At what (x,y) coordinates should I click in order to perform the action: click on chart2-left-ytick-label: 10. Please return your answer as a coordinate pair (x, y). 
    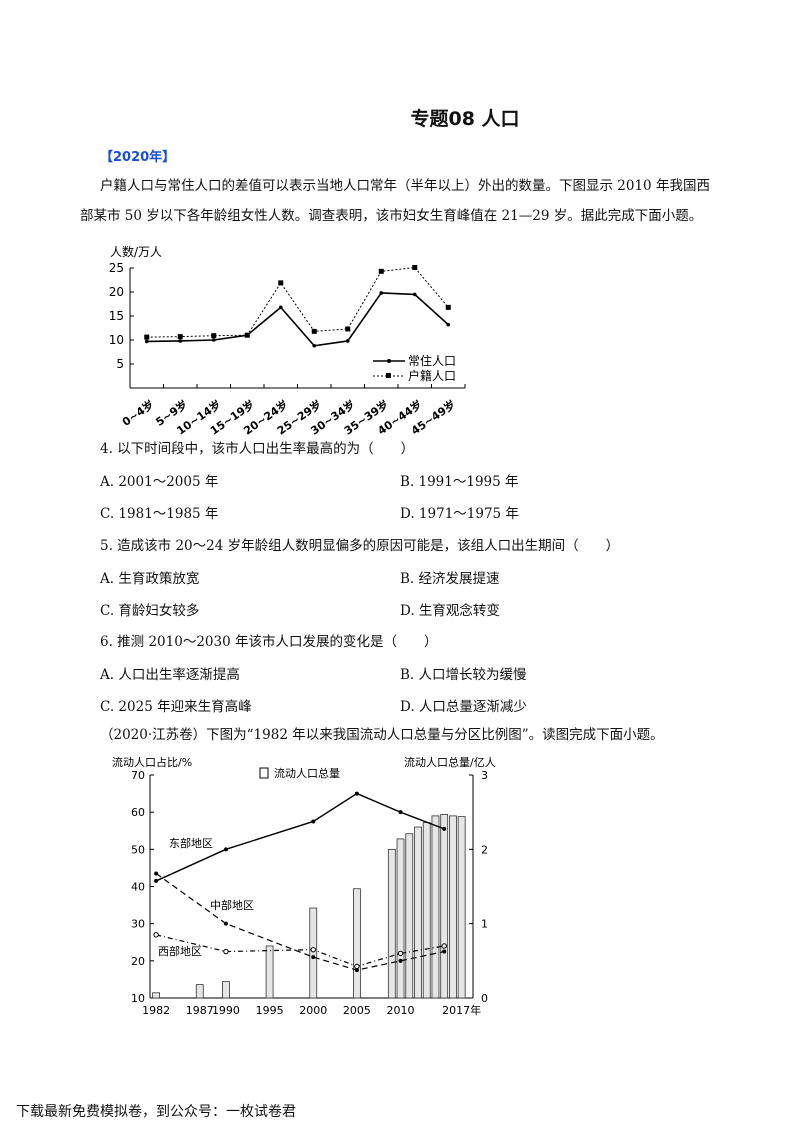
    Looking at the image, I should click on (138, 998).